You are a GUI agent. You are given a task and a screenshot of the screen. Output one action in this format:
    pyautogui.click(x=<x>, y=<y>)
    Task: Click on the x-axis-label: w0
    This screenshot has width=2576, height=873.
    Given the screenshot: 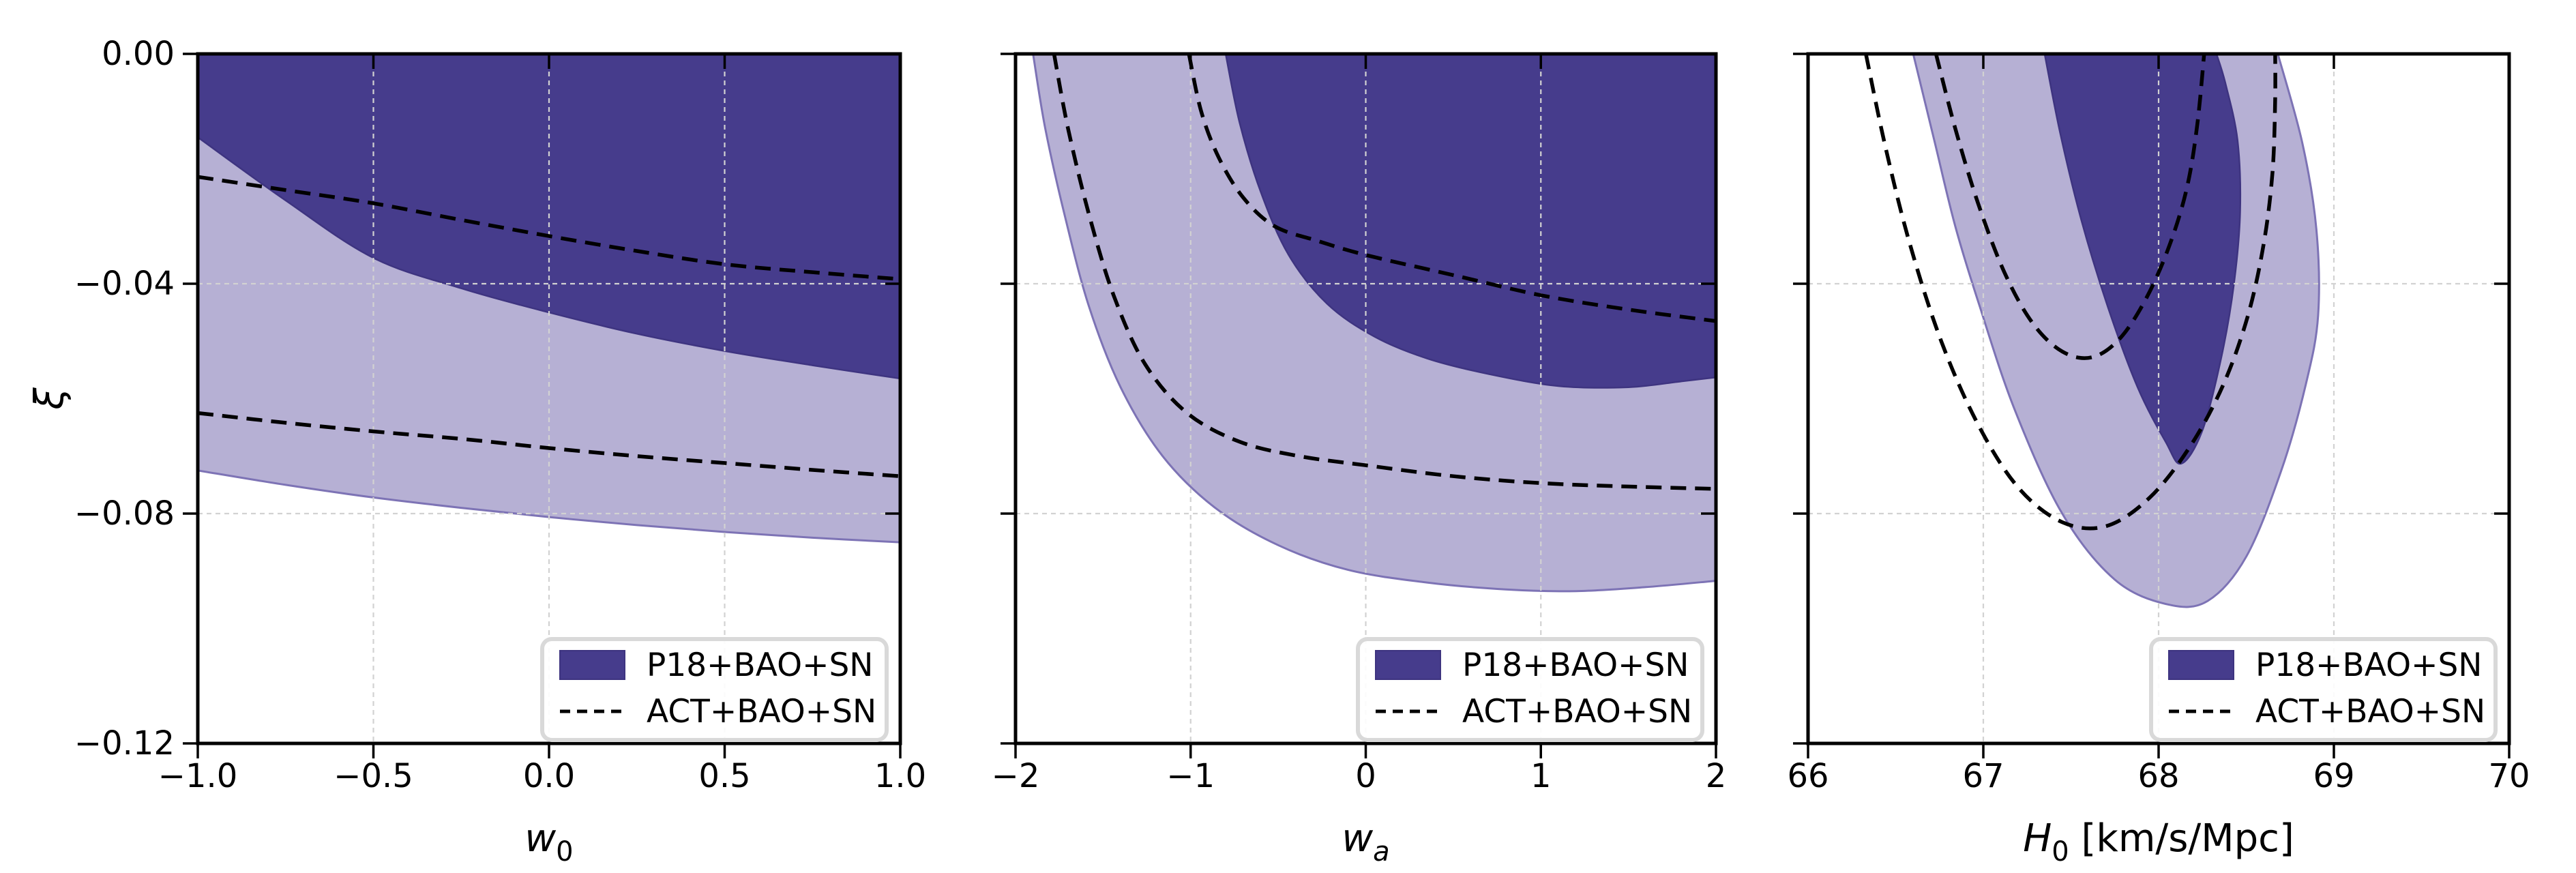 What is the action you would take?
    pyautogui.click(x=548, y=842)
    